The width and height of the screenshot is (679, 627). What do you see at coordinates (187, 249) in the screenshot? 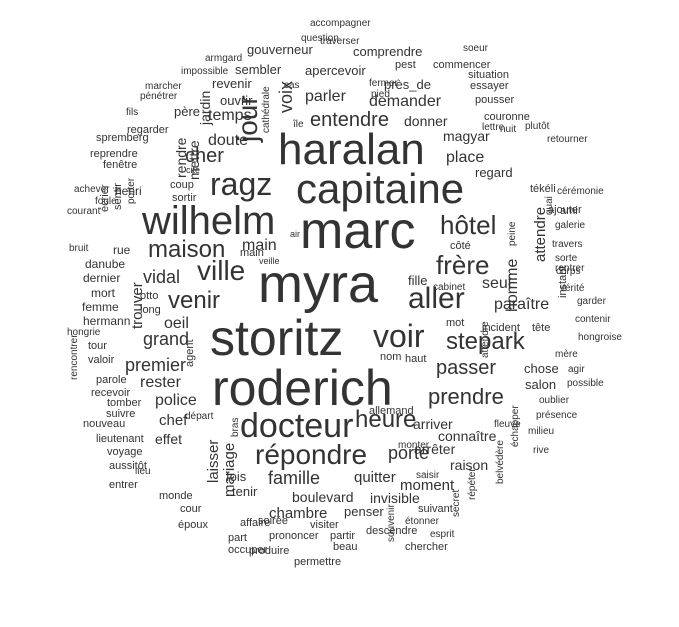
I see `cloud-word: maison` at bounding box center [187, 249].